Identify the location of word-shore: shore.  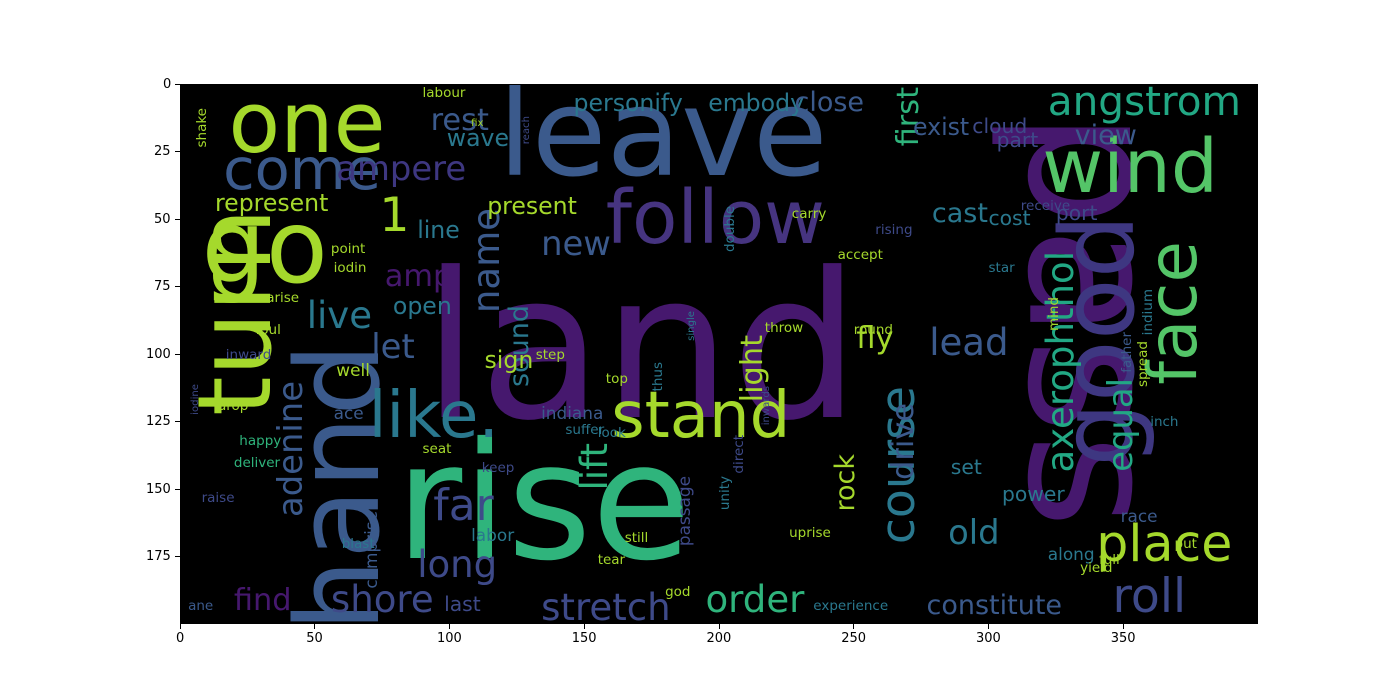
(382, 599).